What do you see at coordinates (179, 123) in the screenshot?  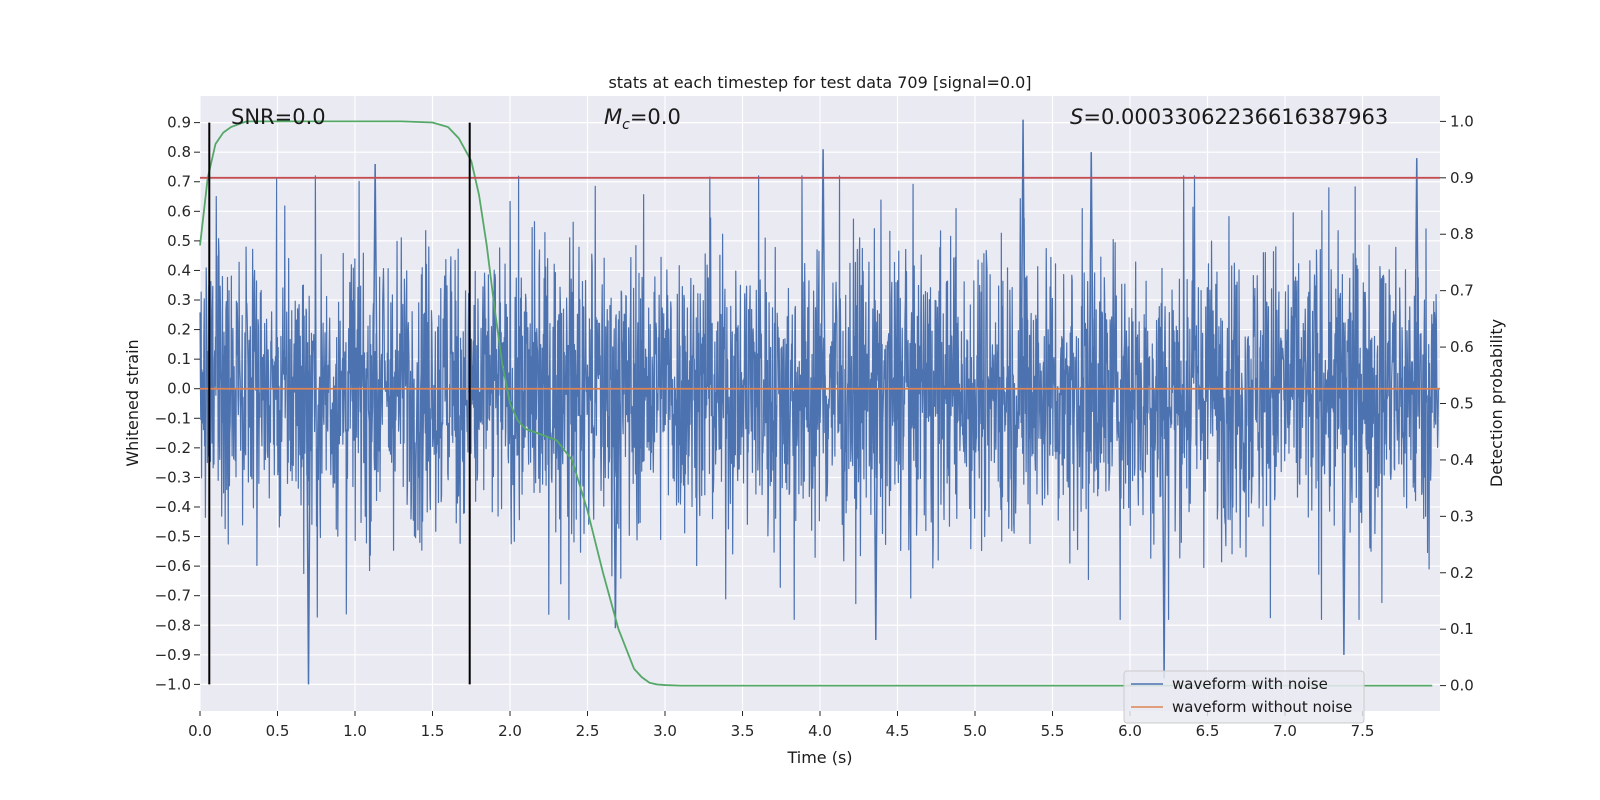 I see `y-tick-label: 0.9` at bounding box center [179, 123].